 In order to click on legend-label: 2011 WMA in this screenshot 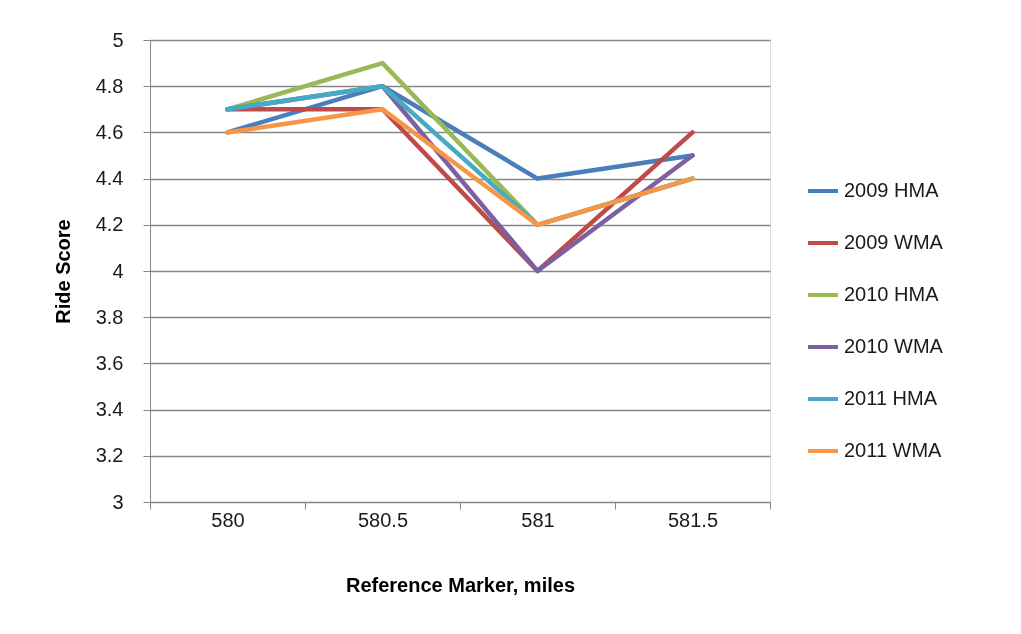, I will do `click(893, 450)`.